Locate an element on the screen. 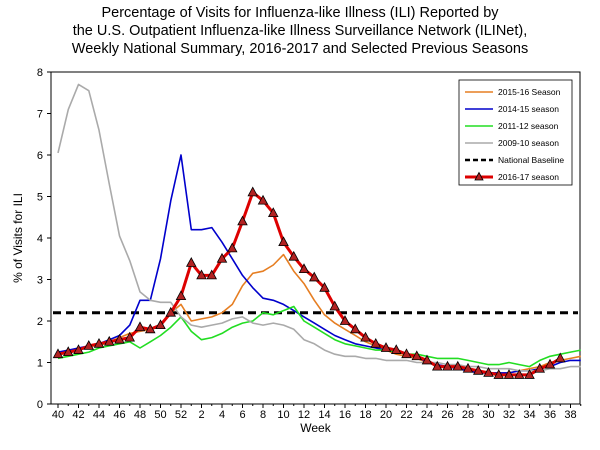  y-tick-label: 7 is located at coordinates (40, 115).